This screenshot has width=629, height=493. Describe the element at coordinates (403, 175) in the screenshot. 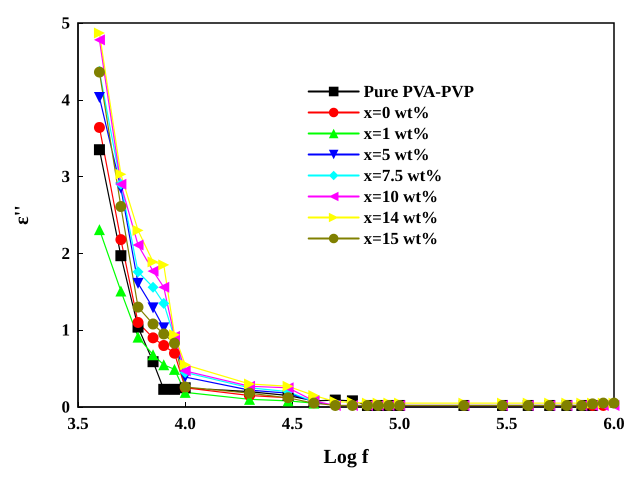

I see `legend-label: x=7.5 wt%` at that location.